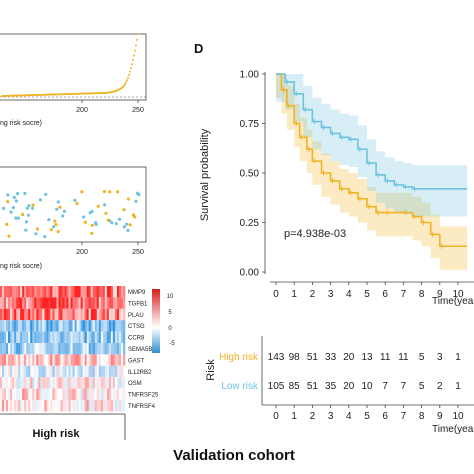  Describe the element at coordinates (313, 357) in the screenshot. I see `risk-table-cell: 51` at that location.